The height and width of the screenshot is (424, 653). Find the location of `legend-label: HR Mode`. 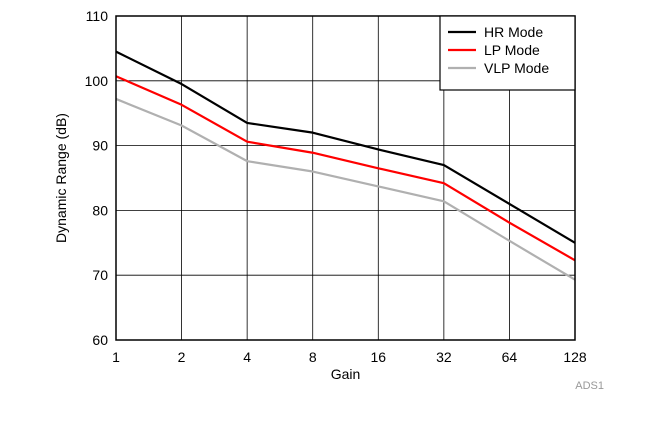

legend-label: HR Mode is located at coordinates (513, 32).